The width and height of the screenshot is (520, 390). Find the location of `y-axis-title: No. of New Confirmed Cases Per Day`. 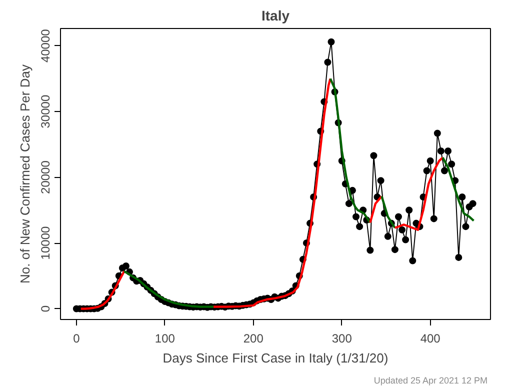

y-axis-title: No. of New Confirmed Cases Per Day is located at coordinates (25, 174).